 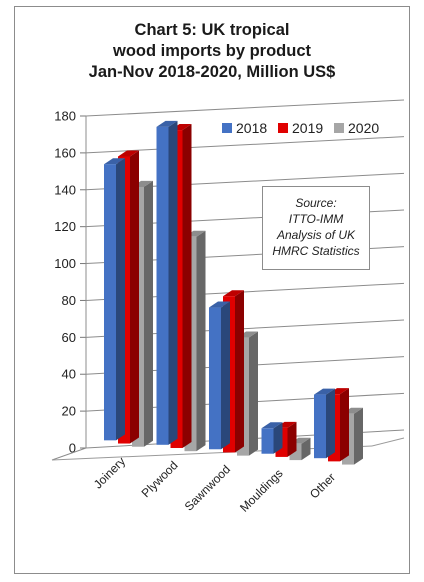 What do you see at coordinates (69, 337) in the screenshot?
I see `y-tick-label: 60` at bounding box center [69, 337].